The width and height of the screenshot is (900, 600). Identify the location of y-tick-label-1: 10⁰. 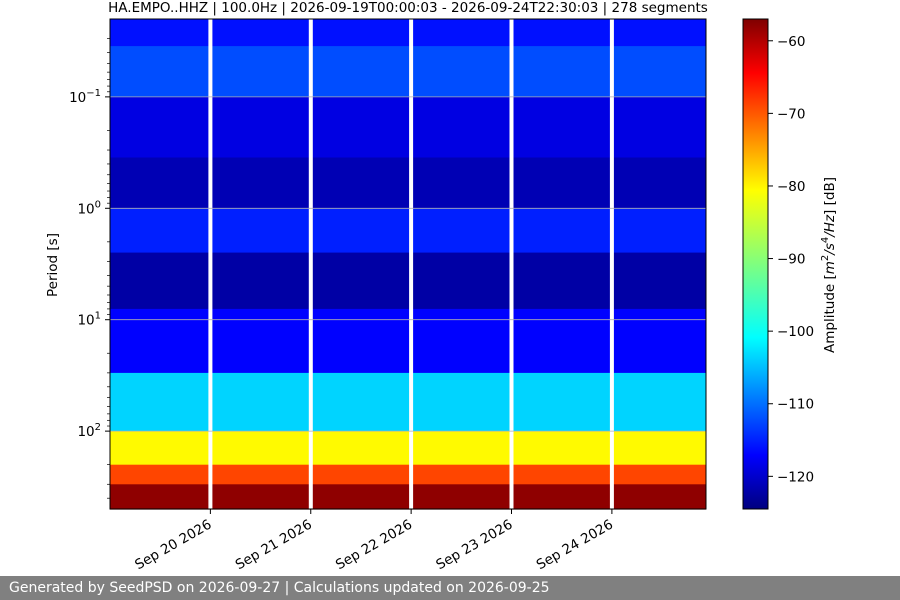
(89, 208).